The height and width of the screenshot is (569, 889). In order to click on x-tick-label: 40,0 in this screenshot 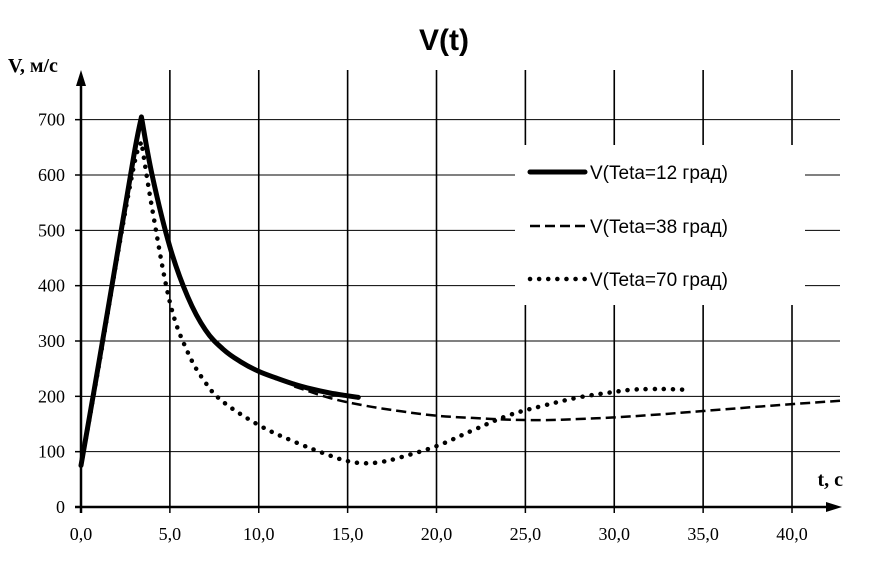, I will do `click(792, 534)`.